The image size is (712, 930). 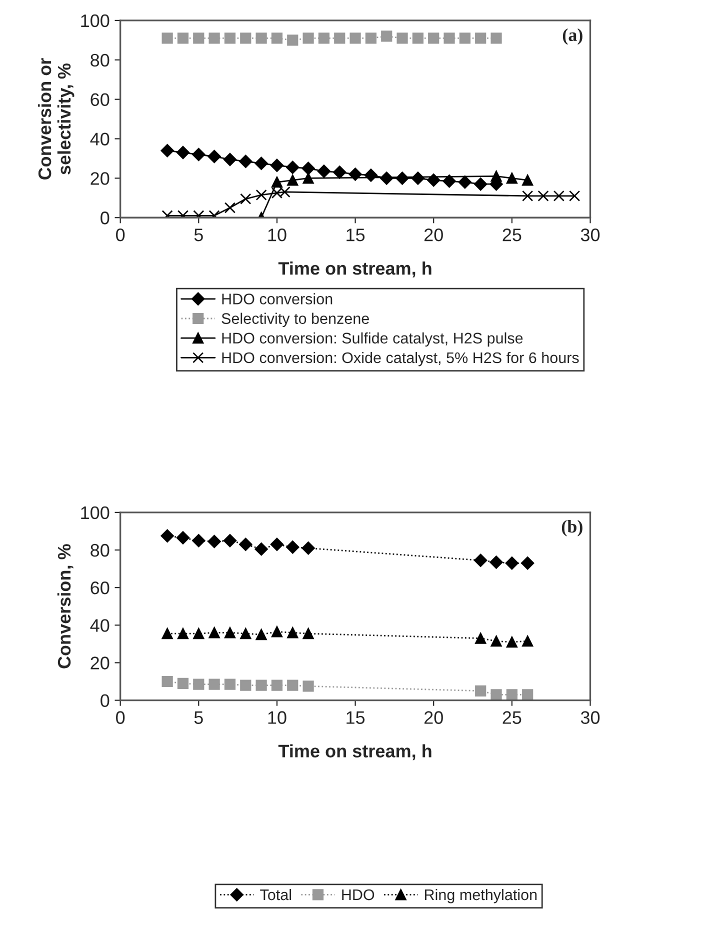 What do you see at coordinates (481, 896) in the screenshot?
I see `legend-label: Ring methylation` at bounding box center [481, 896].